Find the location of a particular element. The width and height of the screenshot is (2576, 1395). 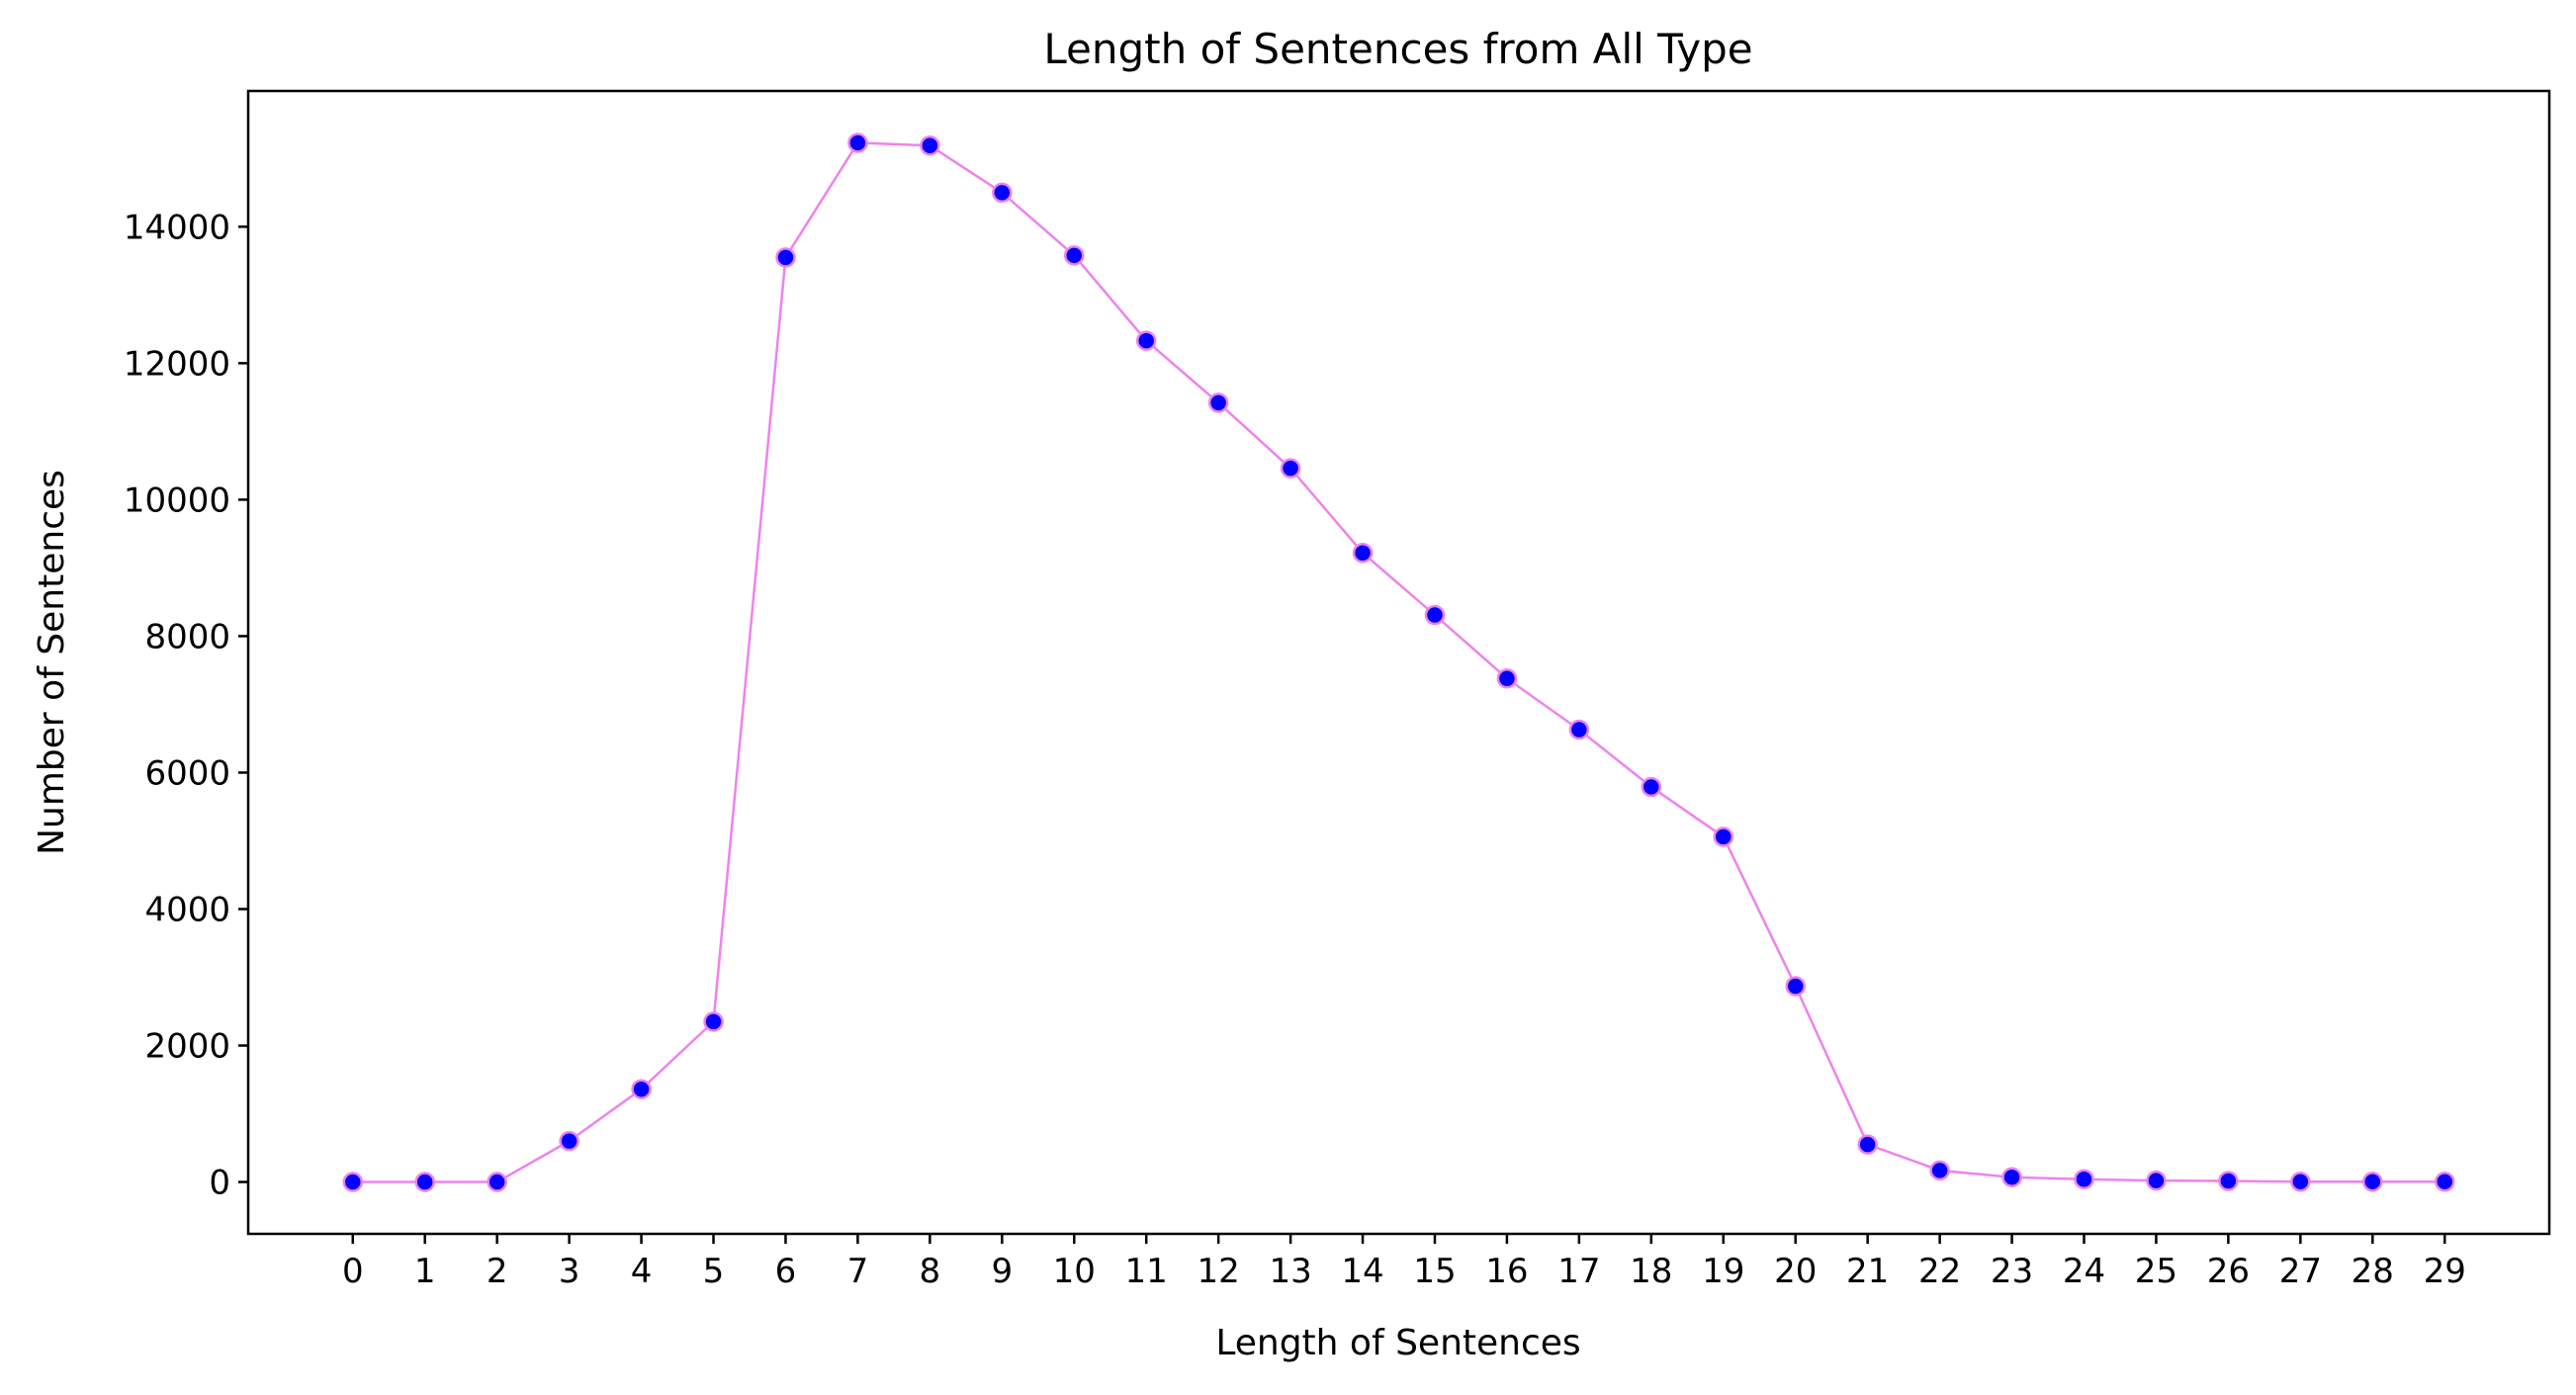

y-tick-label: 4000 is located at coordinates (187, 909).